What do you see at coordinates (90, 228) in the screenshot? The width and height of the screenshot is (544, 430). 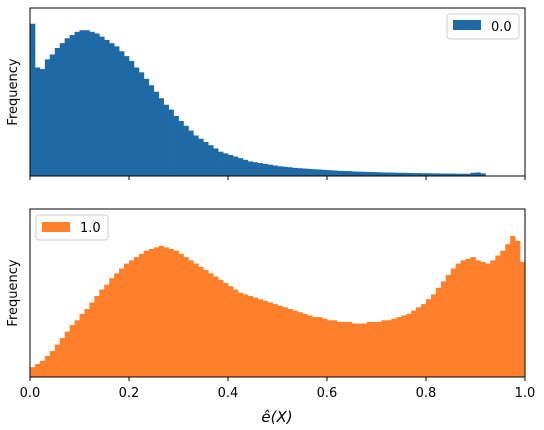 I see `legend-bottom-label: 1.0` at bounding box center [90, 228].